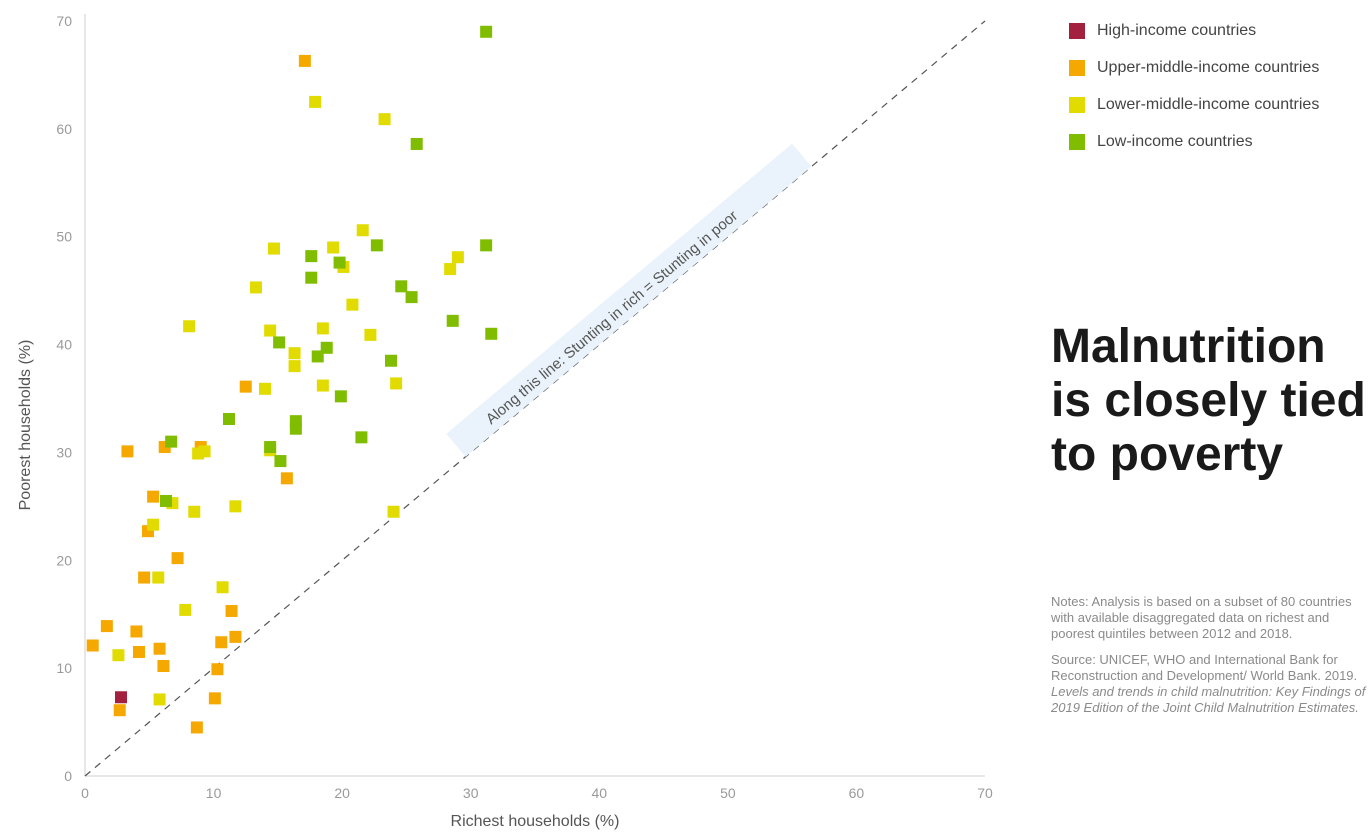 This screenshot has height=836, width=1369. Describe the element at coordinates (1077, 30) in the screenshot. I see `legend-swatch-high-income` at that location.